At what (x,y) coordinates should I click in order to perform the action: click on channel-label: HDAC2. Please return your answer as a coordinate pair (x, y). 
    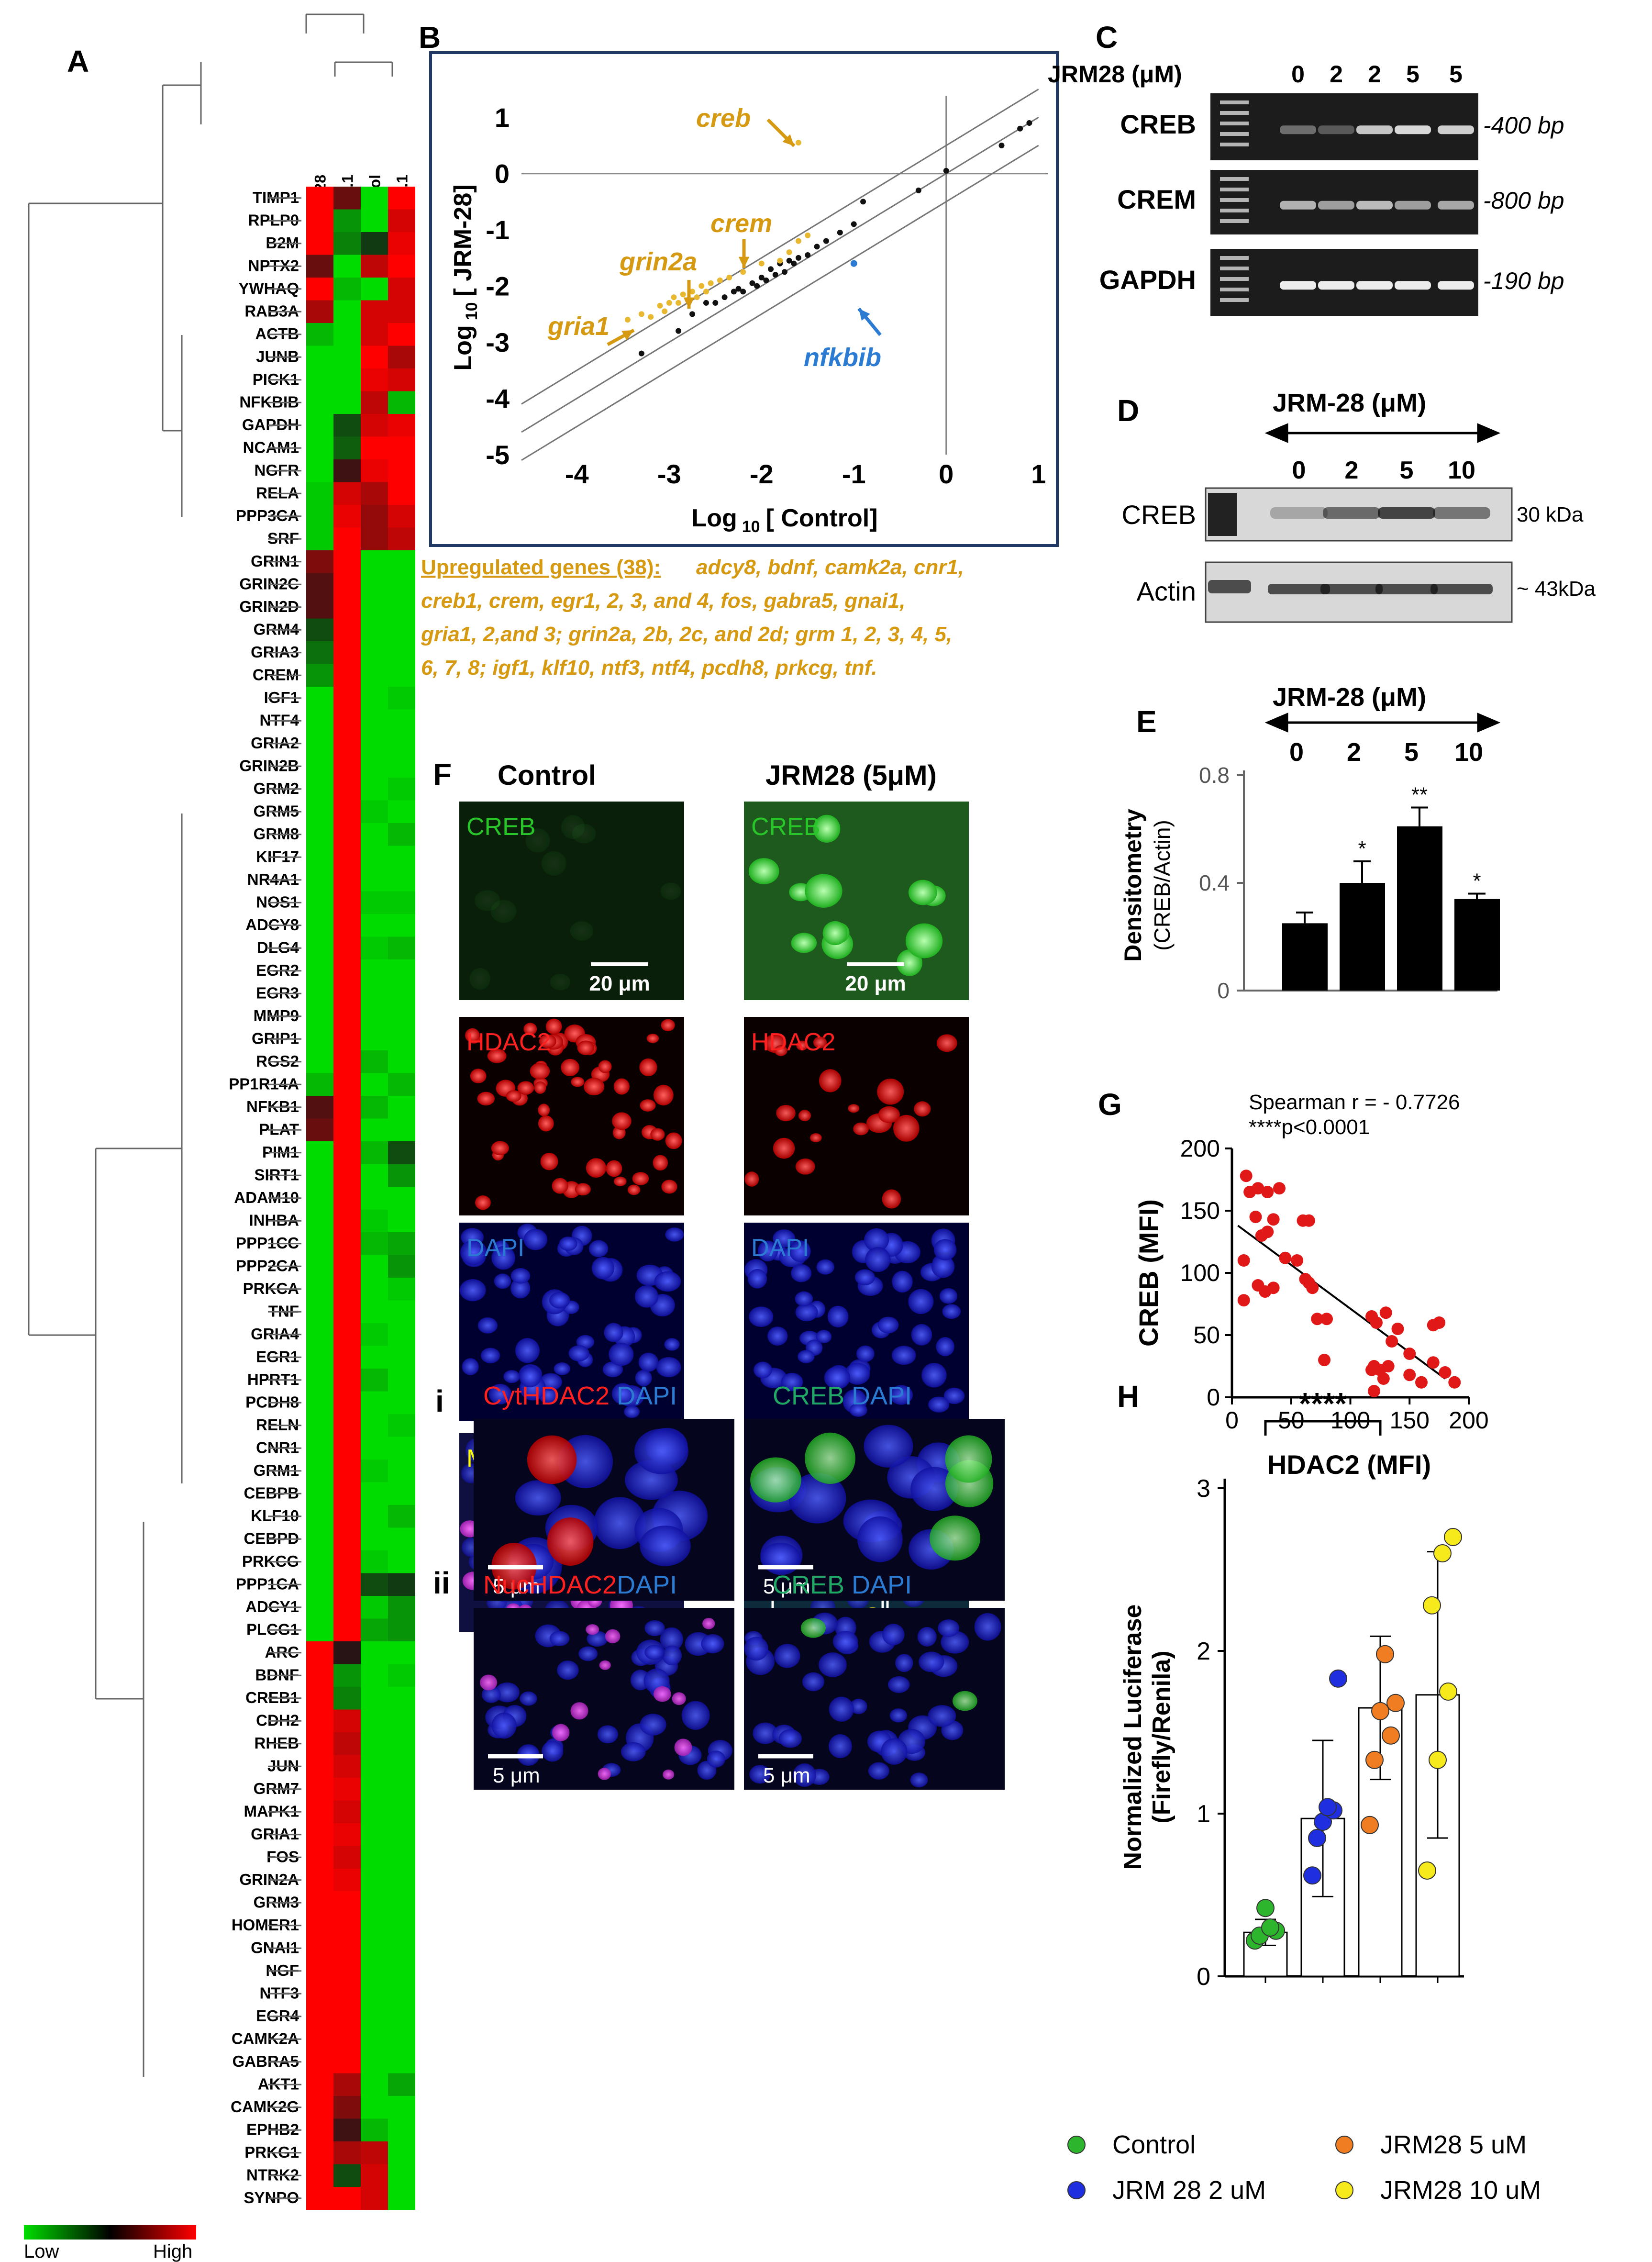
    Looking at the image, I should click on (793, 1042).